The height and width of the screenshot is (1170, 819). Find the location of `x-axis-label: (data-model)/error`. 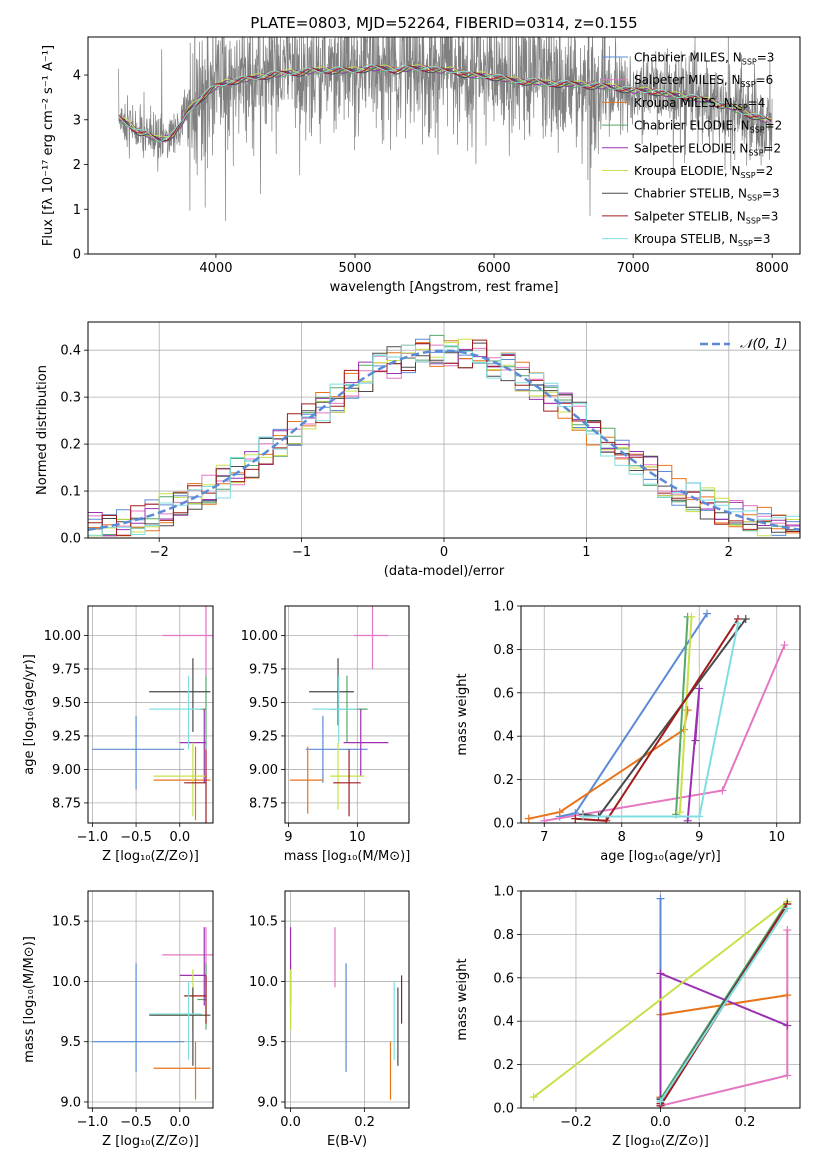

x-axis-label: (data-model)/error is located at coordinates (444, 571).